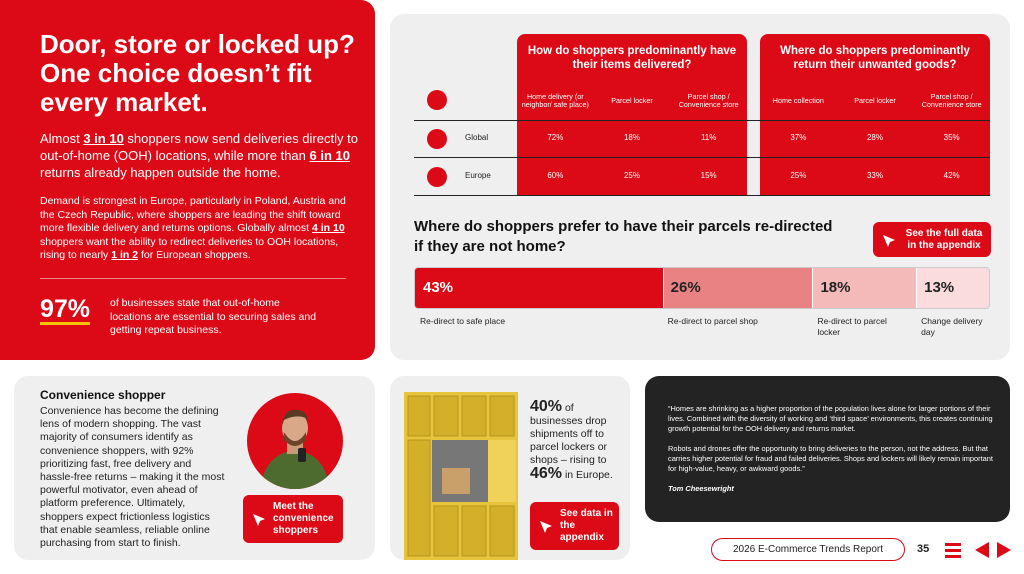  I want to click on highlight: 4 in 10, so click(328, 228).